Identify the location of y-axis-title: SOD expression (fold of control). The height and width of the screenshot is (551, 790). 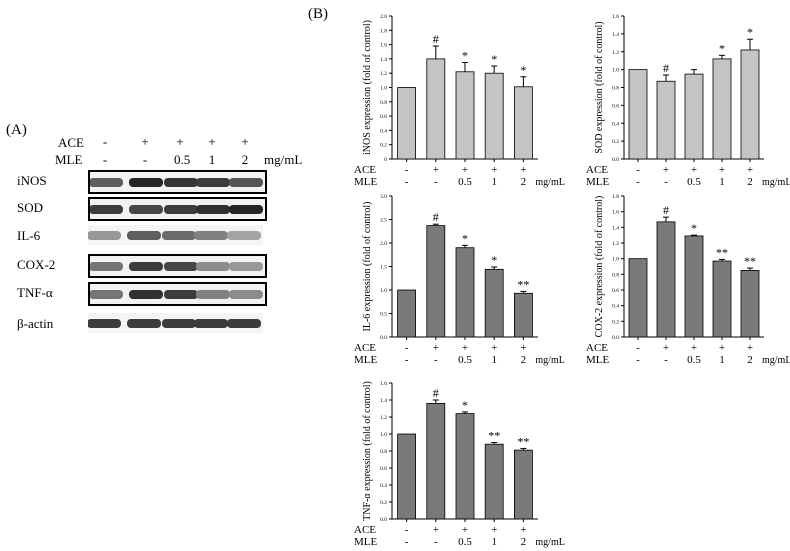
(599, 87).